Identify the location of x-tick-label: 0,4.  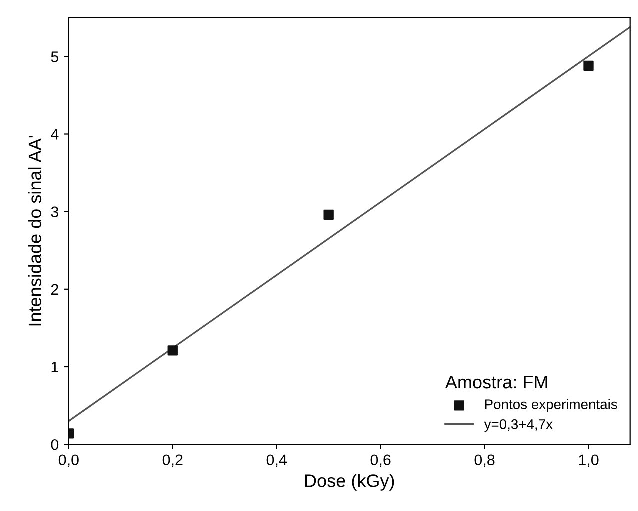
(277, 461).